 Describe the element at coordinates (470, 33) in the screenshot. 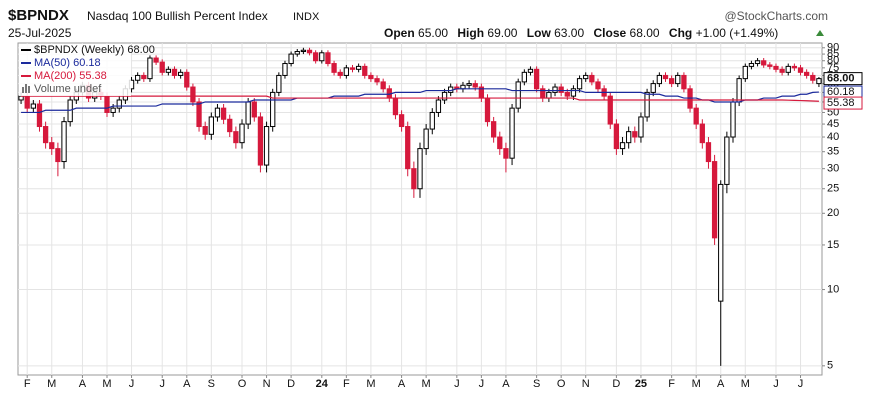

I see `stat-label: High` at that location.